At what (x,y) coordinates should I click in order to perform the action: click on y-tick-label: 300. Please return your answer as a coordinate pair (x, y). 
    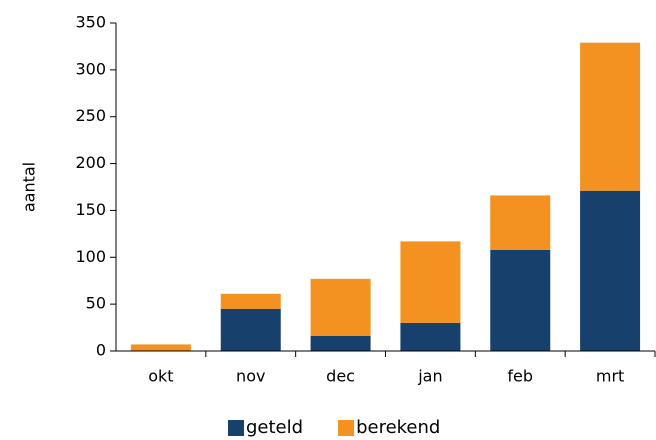
    Looking at the image, I should click on (90, 68).